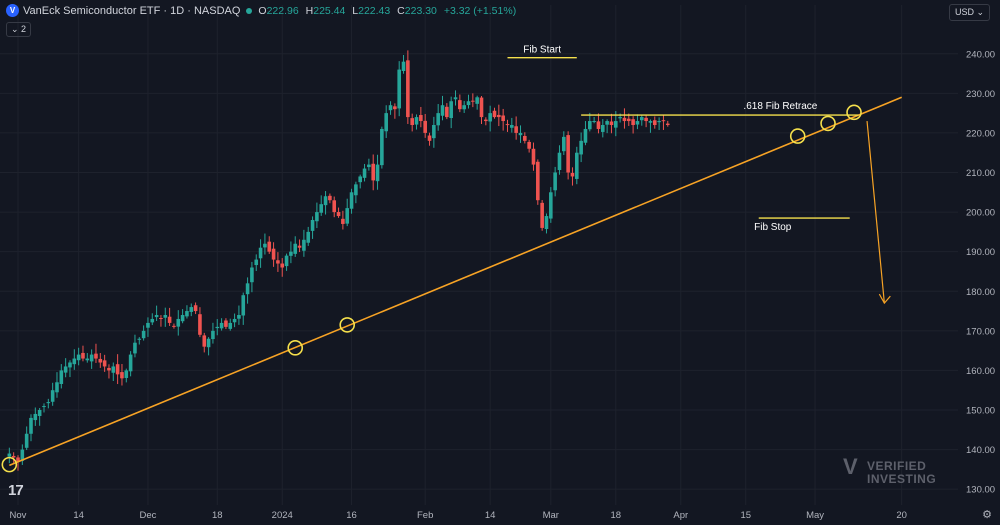 Image resolution: width=1000 pixels, height=525 pixels. I want to click on settings-gear-icon: ⚙, so click(987, 515).